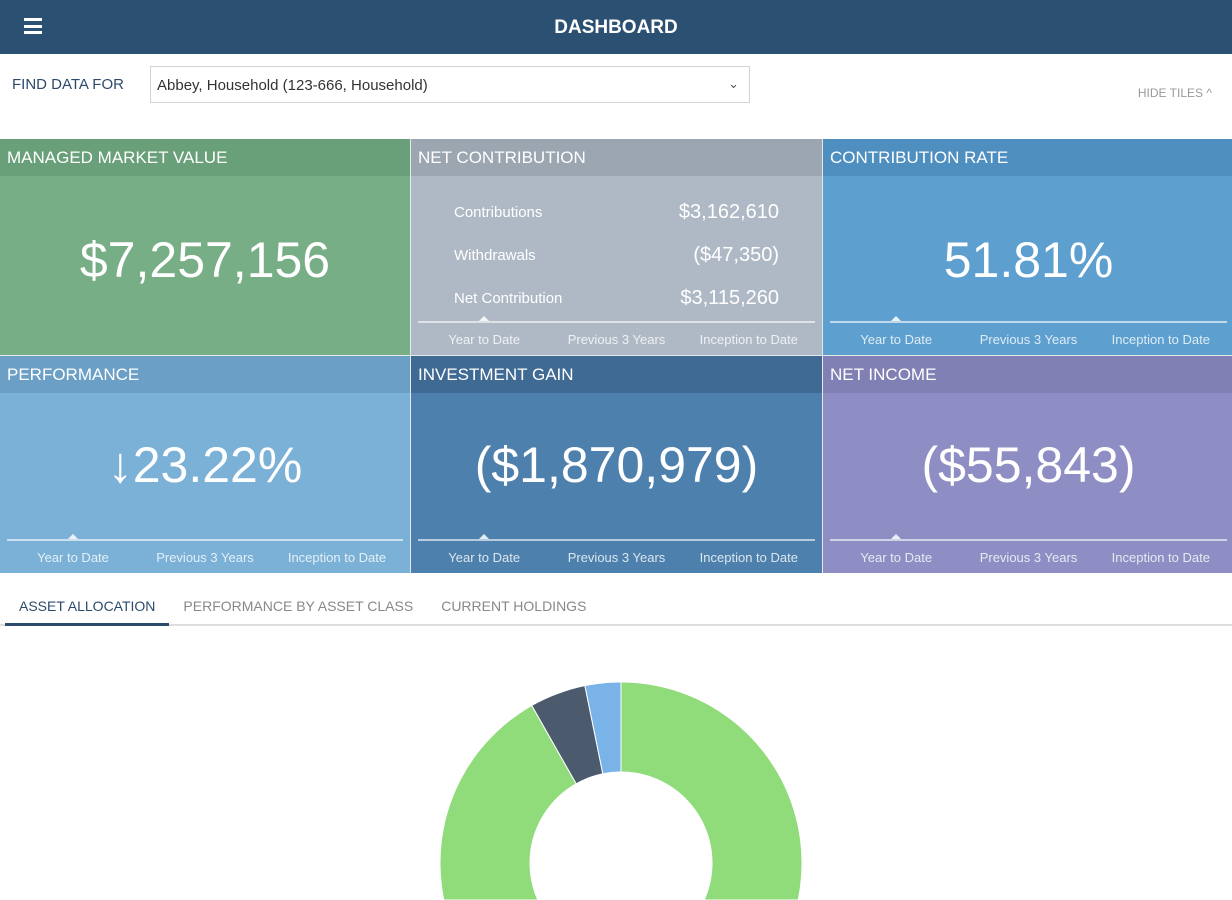  Describe the element at coordinates (736, 255) in the screenshot. I see `row-value: ($47,350)` at that location.